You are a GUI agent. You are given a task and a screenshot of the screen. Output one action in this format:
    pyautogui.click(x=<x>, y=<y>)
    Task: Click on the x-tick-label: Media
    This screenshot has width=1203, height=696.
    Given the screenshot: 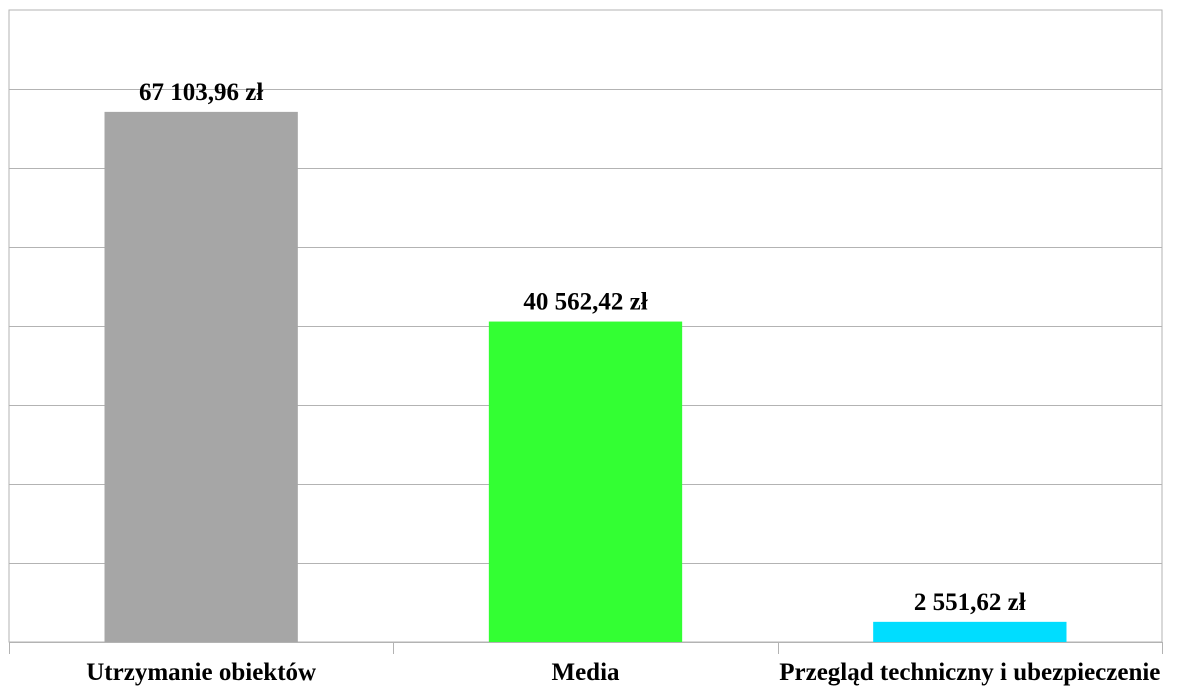 What is the action you would take?
    pyautogui.click(x=585, y=672)
    